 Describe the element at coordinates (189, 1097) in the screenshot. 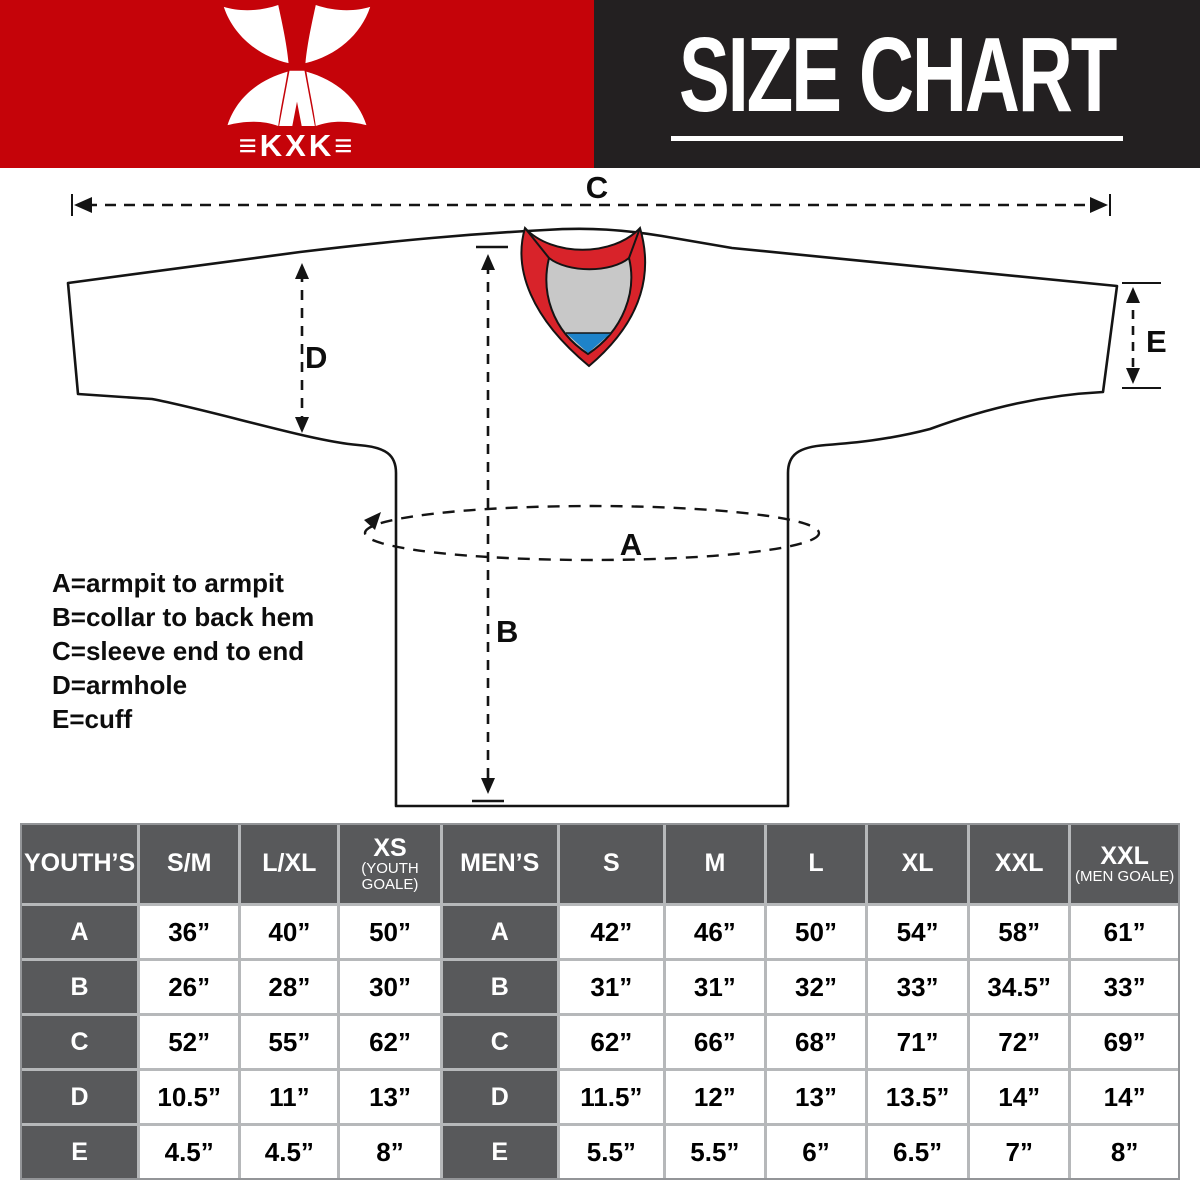

I see `size-value: 10.5”` at that location.